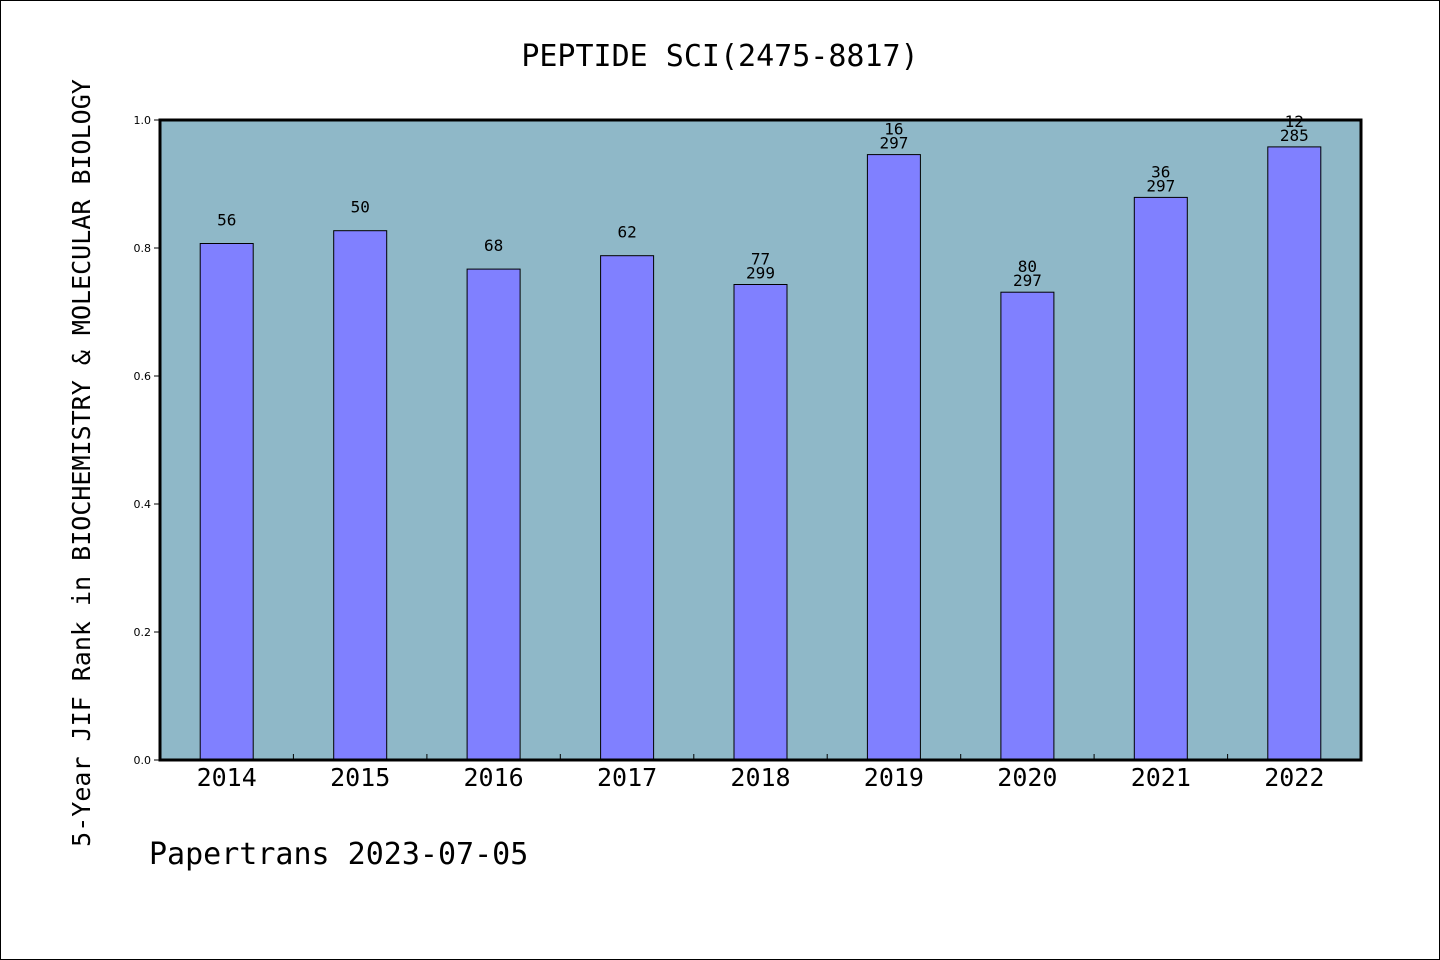 The height and width of the screenshot is (960, 1440). I want to click on bar-label-2019-1: 297, so click(893, 143).